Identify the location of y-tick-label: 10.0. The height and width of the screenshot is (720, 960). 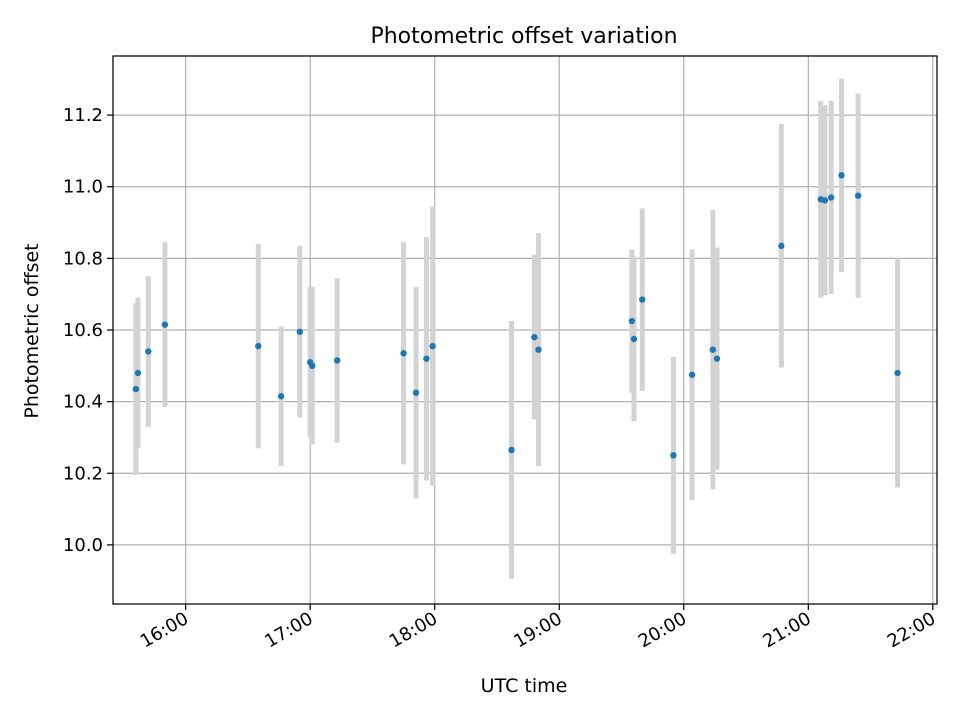
(83, 545).